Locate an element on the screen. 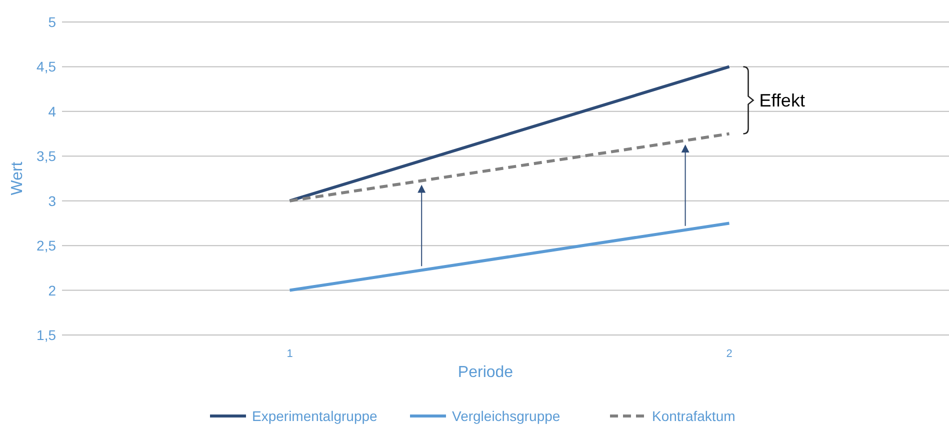 This screenshot has width=949, height=425. legend-label: Vergleichsgruppe is located at coordinates (506, 416).